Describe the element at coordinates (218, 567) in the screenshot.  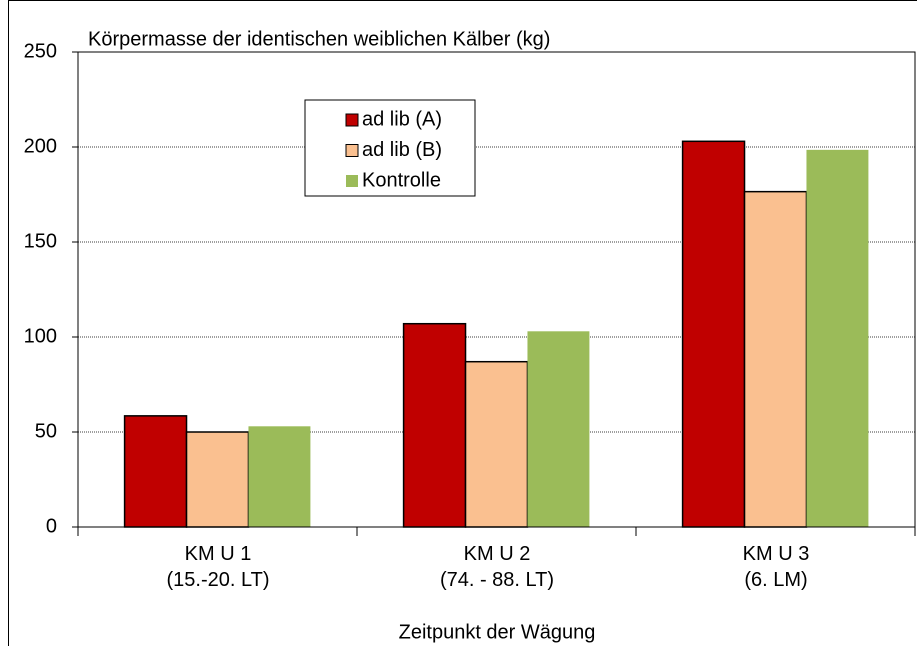
I see `x-tick-label: KM U 1 (15.-20. LT)` at that location.